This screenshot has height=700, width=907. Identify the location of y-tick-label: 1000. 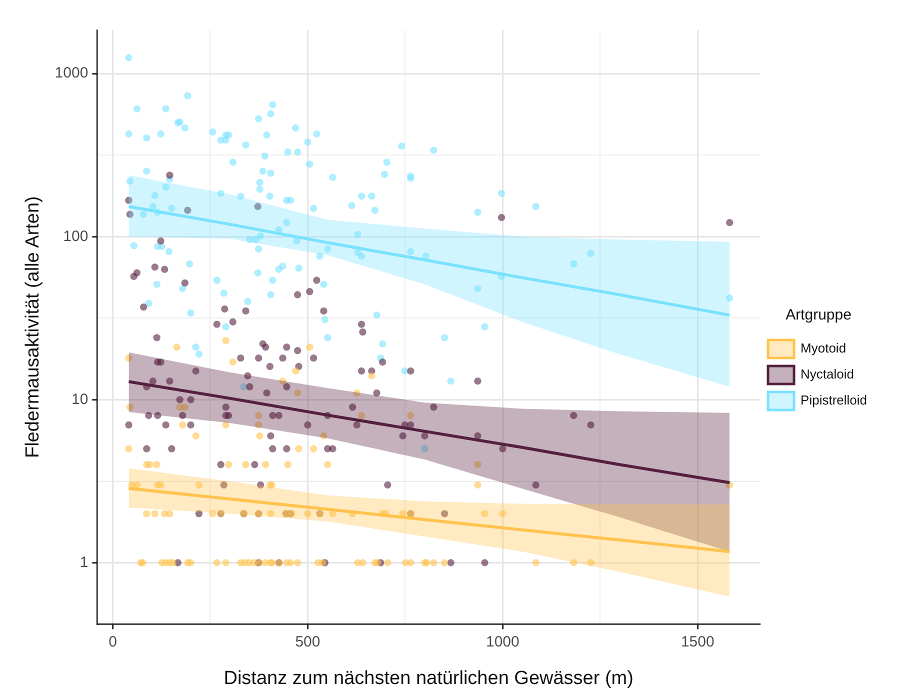
(71, 73).